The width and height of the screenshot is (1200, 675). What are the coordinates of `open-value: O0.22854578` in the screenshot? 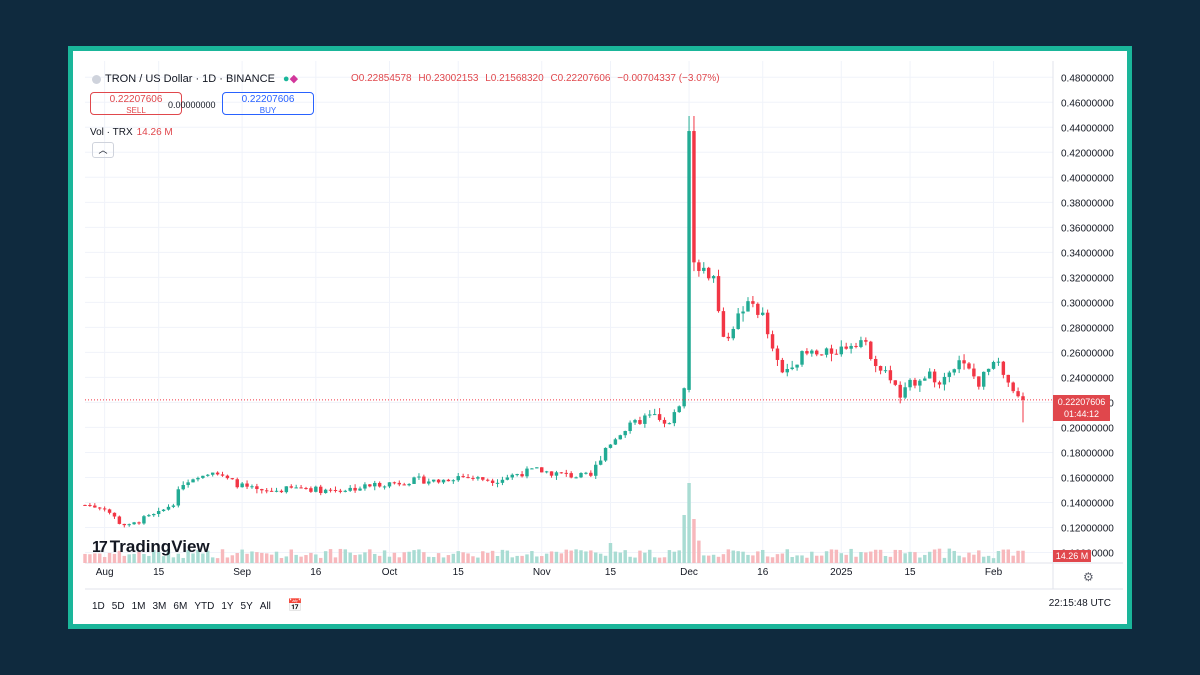 It's located at (381, 78).